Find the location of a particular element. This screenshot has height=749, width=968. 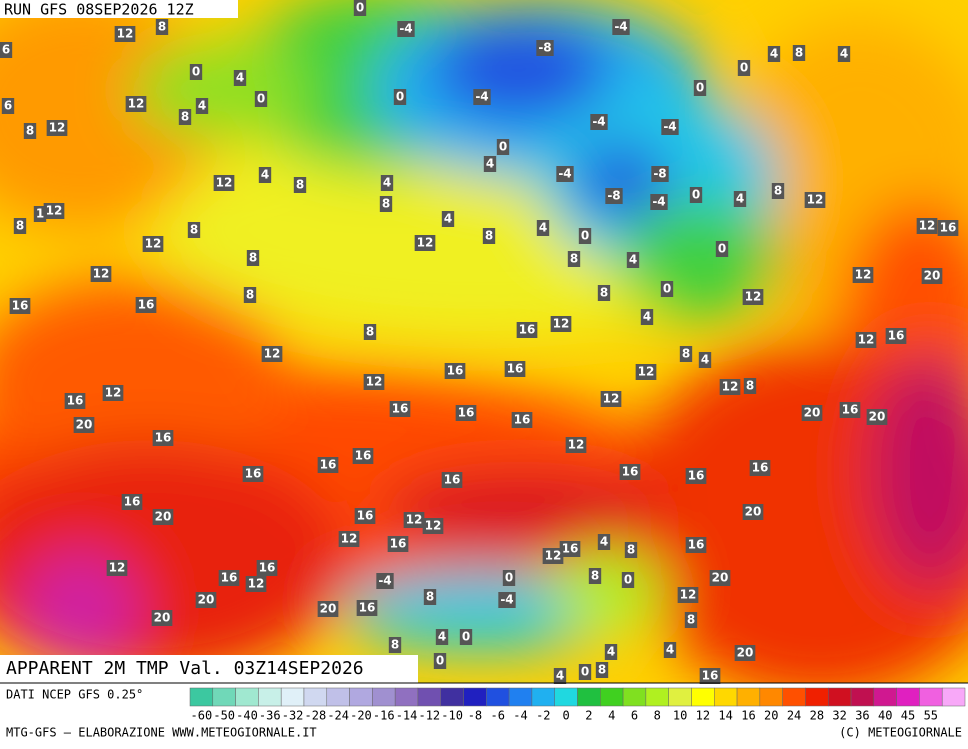

legend-tick-label: -60 is located at coordinates (202, 716).